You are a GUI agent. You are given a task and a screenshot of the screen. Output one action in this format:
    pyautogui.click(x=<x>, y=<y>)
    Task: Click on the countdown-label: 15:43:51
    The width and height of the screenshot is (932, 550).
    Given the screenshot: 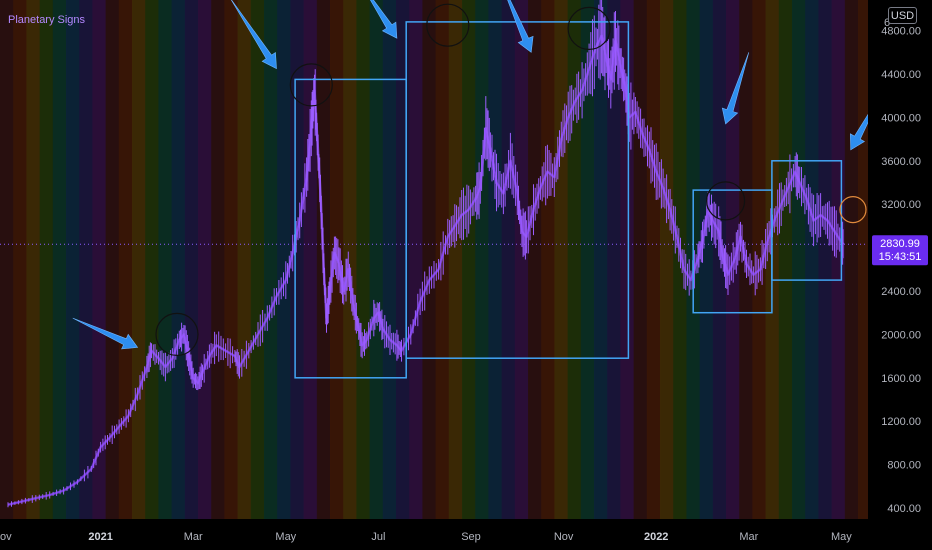 What is the action you would take?
    pyautogui.click(x=900, y=257)
    